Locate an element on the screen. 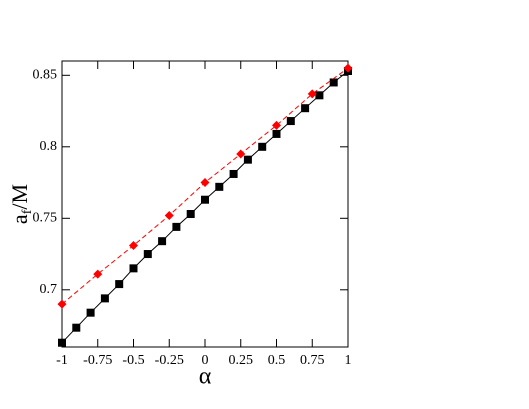  y-tick-label: 0.75 is located at coordinates (45, 218).